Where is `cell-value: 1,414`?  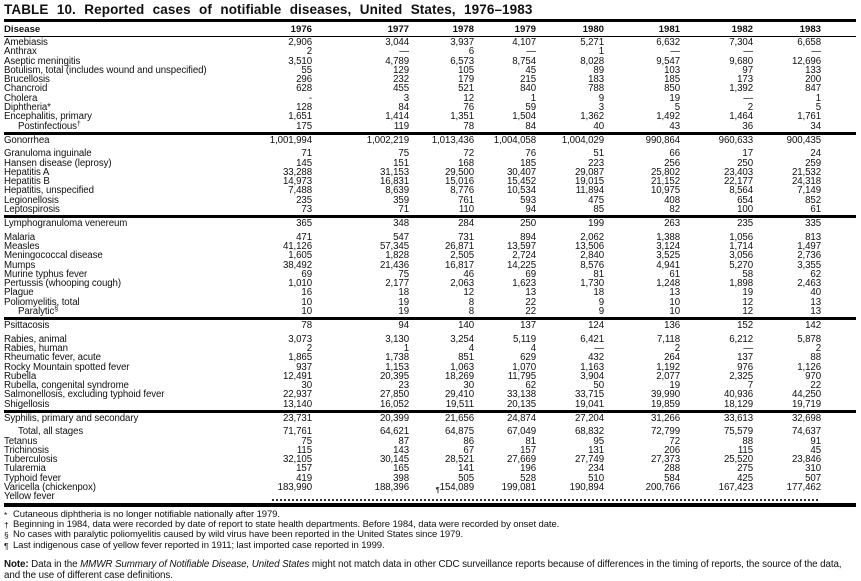
cell-value: 1,414 is located at coordinates (397, 117).